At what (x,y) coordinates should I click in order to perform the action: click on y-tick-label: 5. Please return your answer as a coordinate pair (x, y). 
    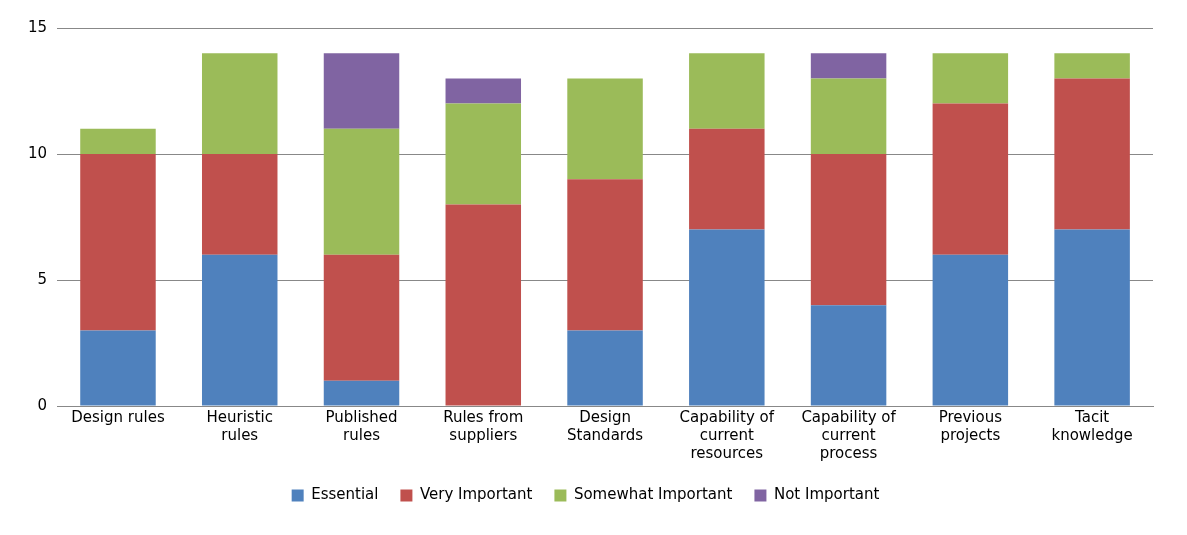
    Looking at the image, I should click on (42, 278).